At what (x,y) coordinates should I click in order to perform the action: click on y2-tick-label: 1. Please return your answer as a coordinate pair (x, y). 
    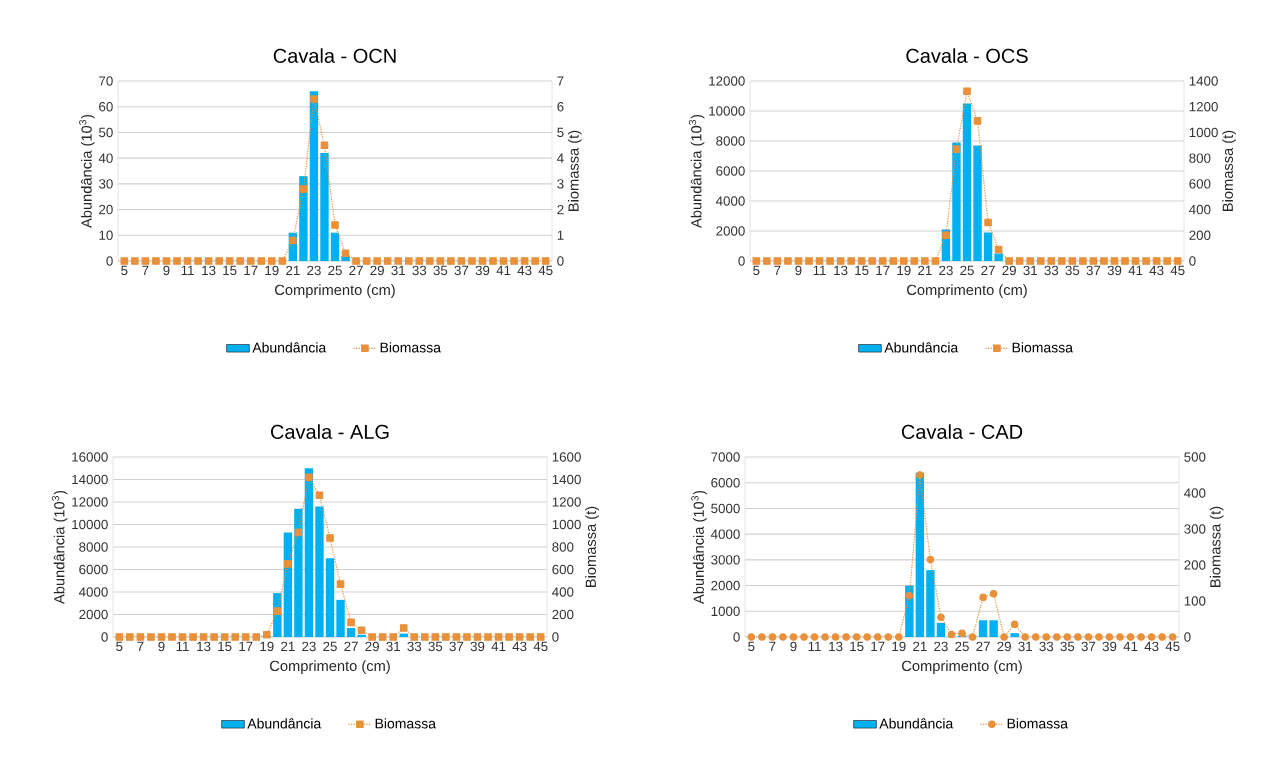
    Looking at the image, I should click on (560, 235).